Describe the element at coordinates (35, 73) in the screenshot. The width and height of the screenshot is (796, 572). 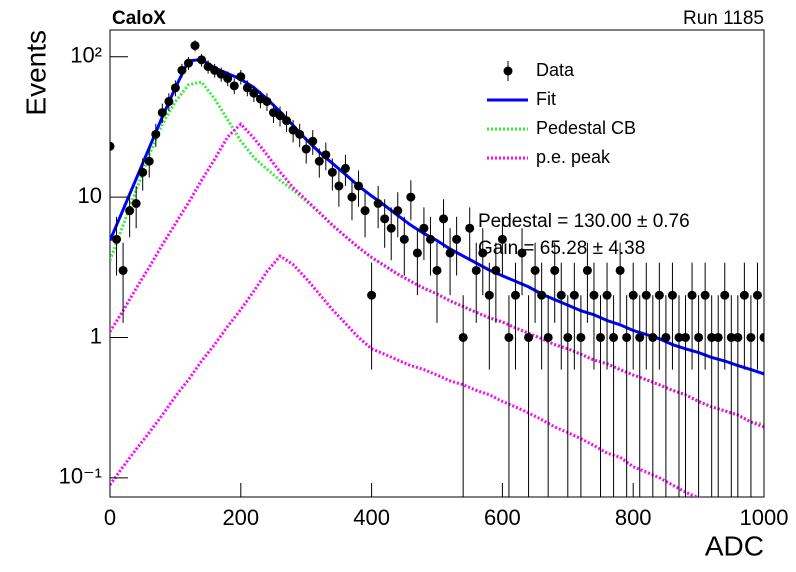
I see `y-axis-label: Events` at that location.